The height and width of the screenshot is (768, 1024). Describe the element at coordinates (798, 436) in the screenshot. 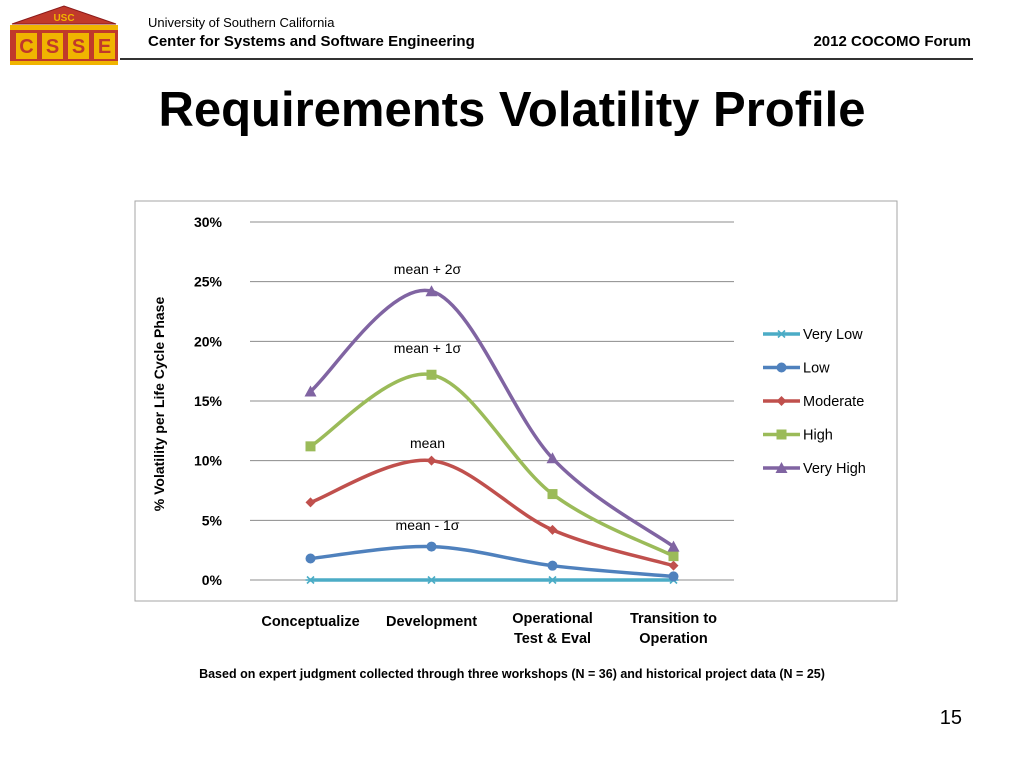

I see `legend-item: High` at that location.